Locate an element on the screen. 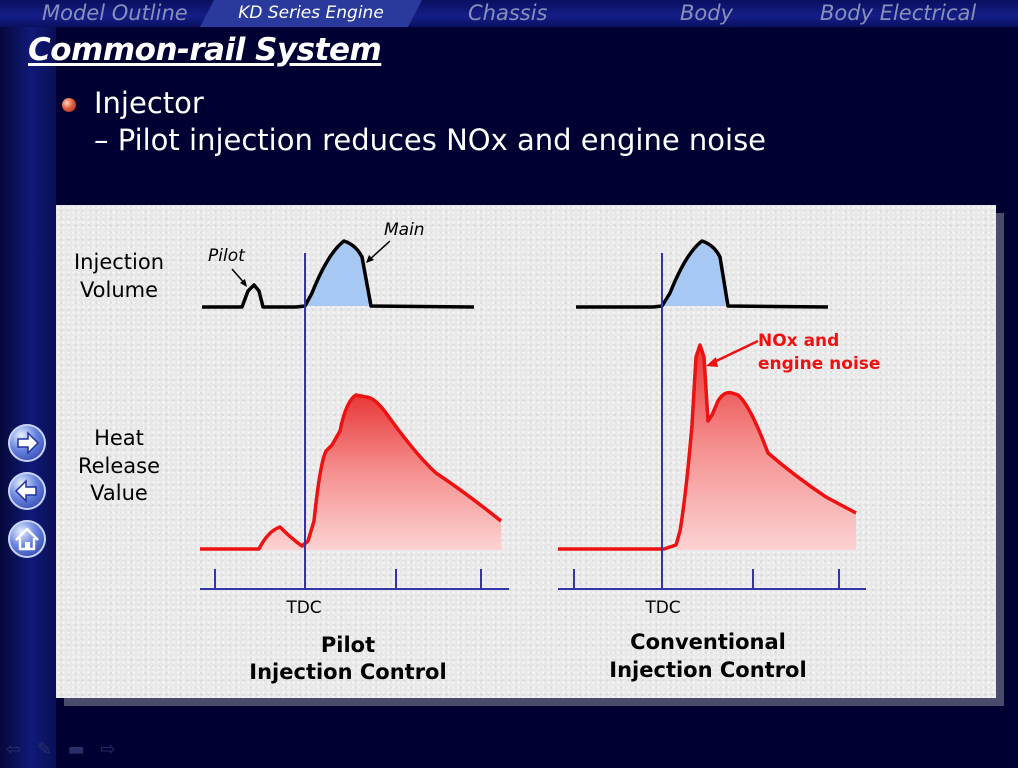  pilot-arrowhead is located at coordinates (243, 283).